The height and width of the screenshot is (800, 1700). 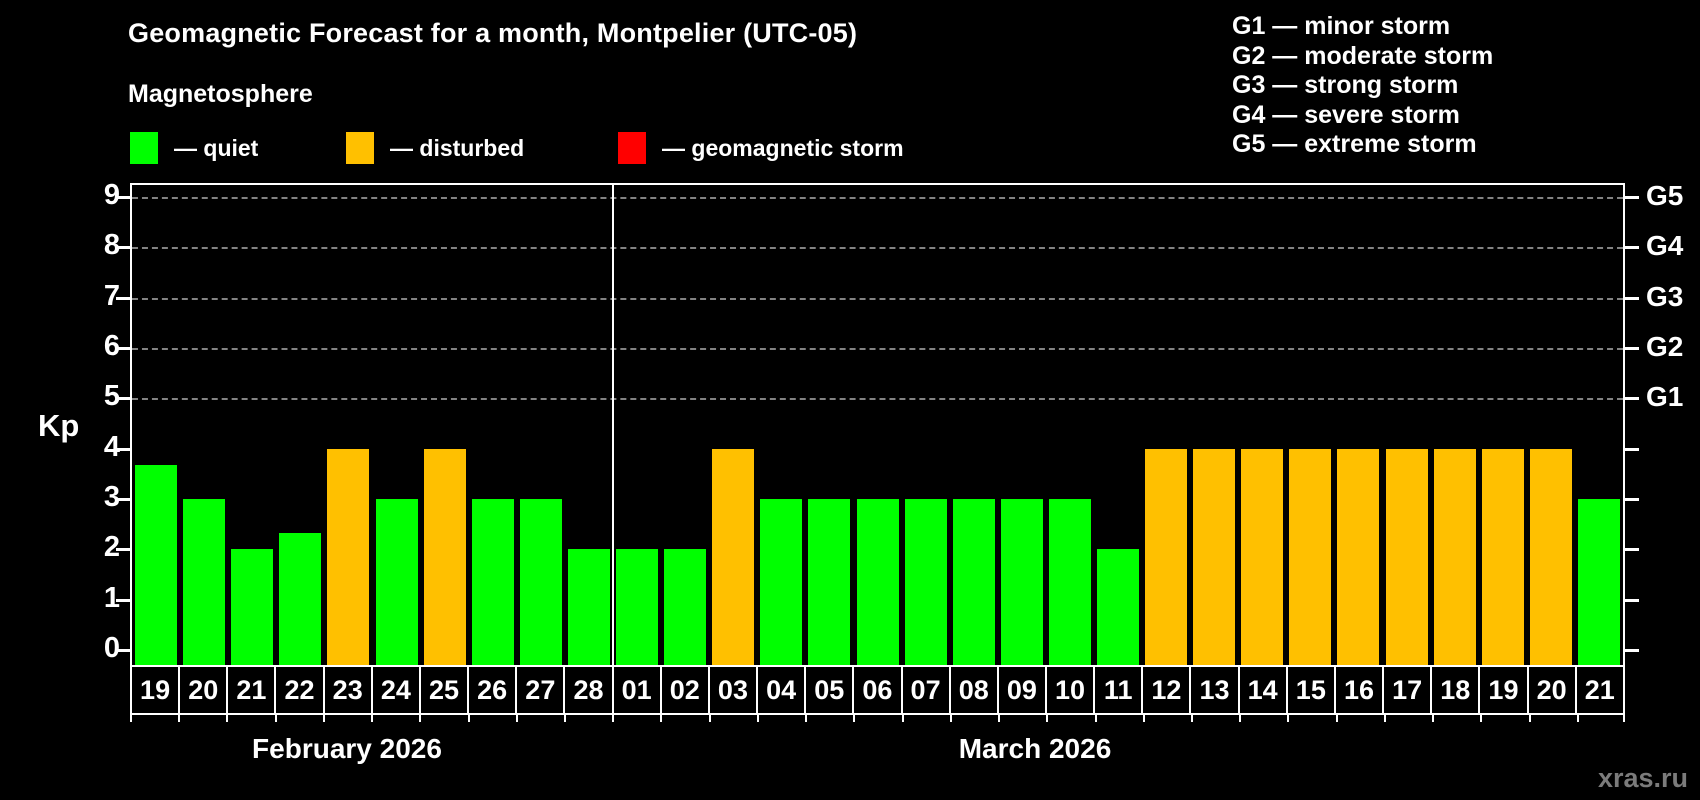 What do you see at coordinates (540, 690) in the screenshot?
I see `day-label: 27` at bounding box center [540, 690].